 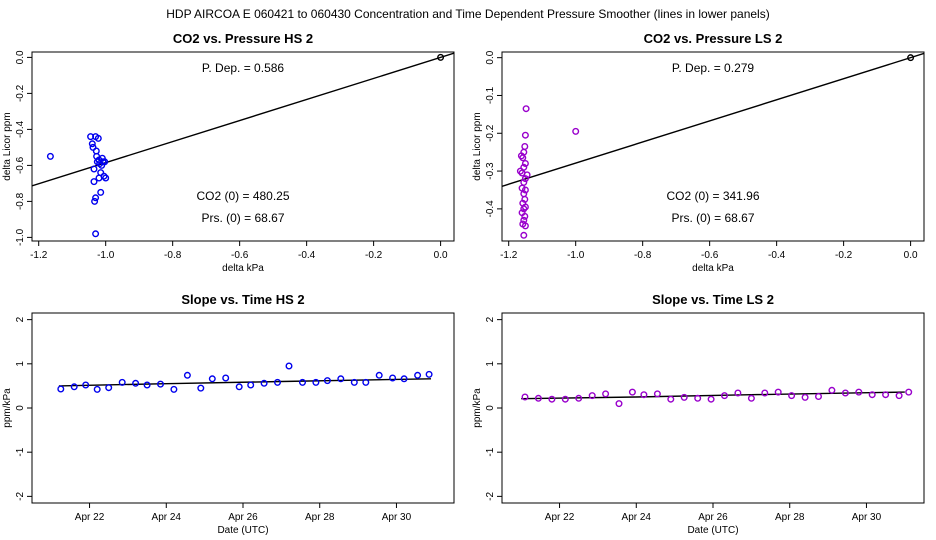 I want to click on p1-xtick-label: -1.0, so click(x=106, y=255).